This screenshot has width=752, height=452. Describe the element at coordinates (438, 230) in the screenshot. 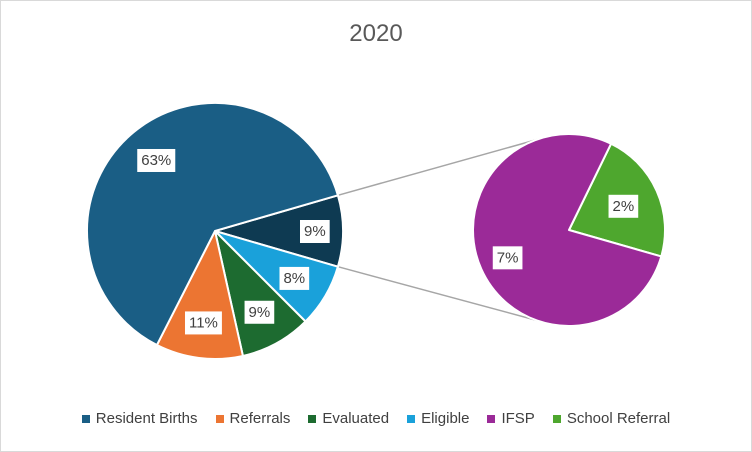

I see `connector-lines` at that location.